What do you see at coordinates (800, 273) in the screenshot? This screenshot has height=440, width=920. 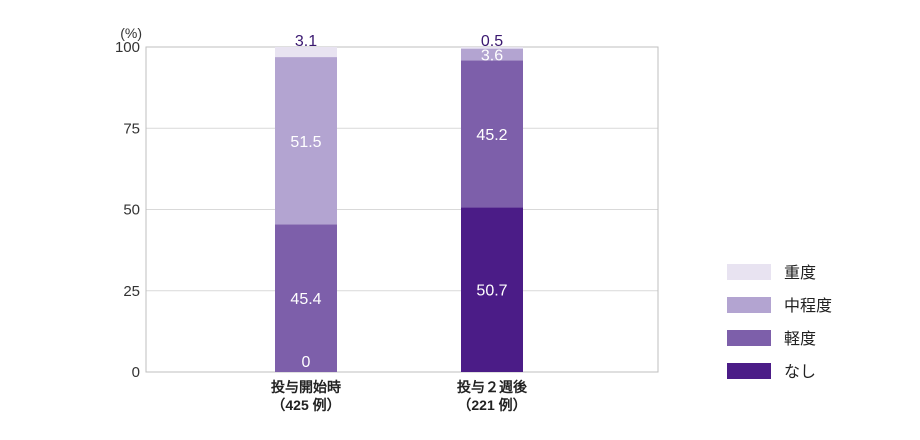 I see `legend-label: 重度` at bounding box center [800, 273].